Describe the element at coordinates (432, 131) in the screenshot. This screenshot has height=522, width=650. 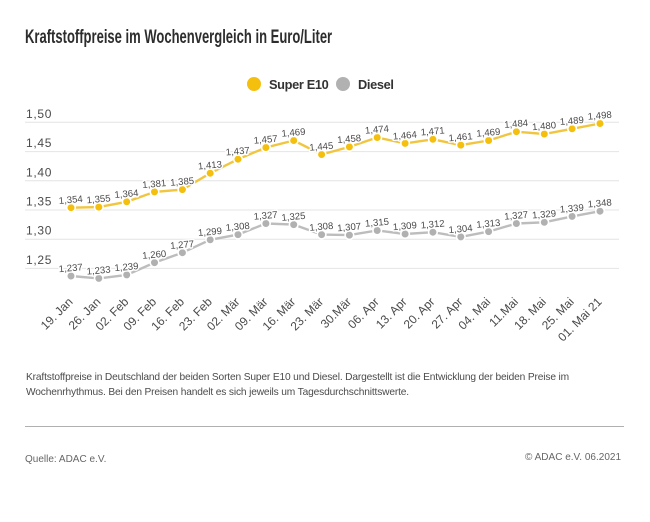
I see `svg-text: 1,471` at that location.